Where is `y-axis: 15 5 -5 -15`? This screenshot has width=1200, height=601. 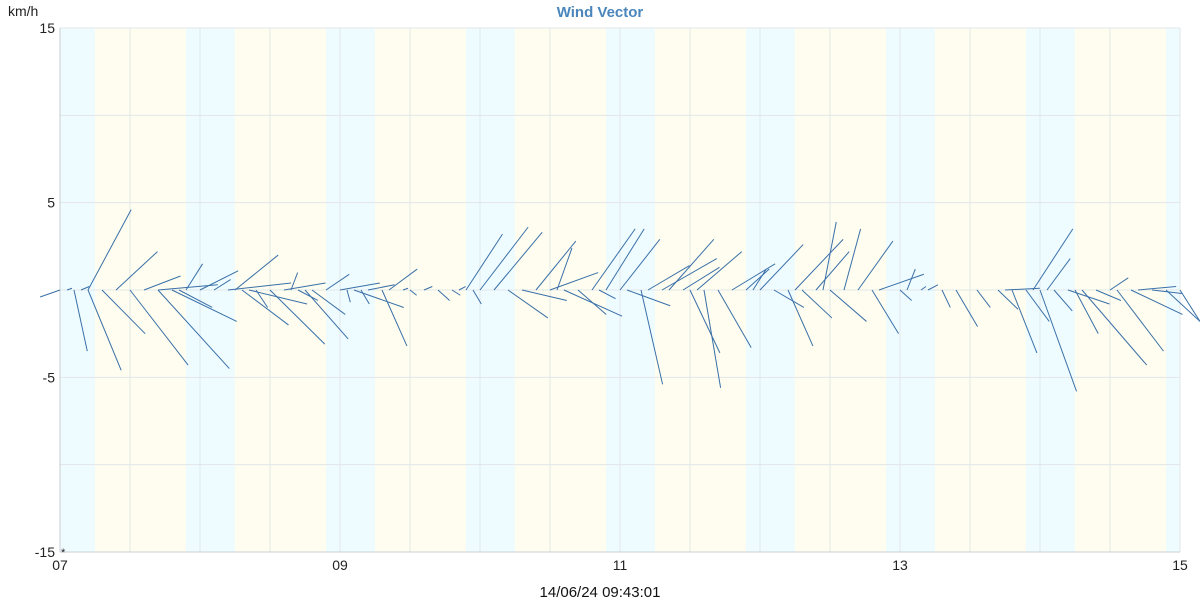 y-axis: 15 5 -5 -15 is located at coordinates (45, 290).